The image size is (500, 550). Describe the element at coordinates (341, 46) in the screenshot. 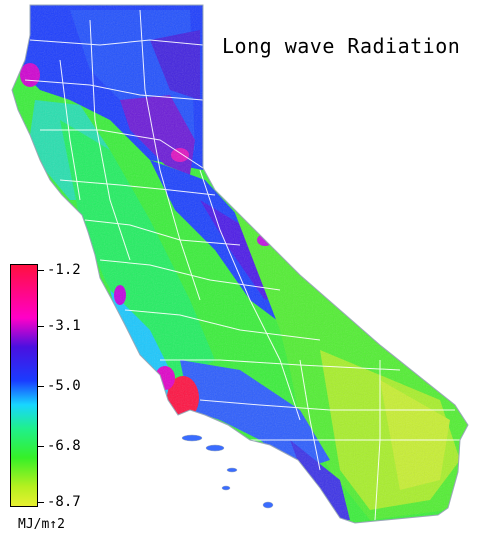

I see `map-title: Long wave Radiation` at that location.